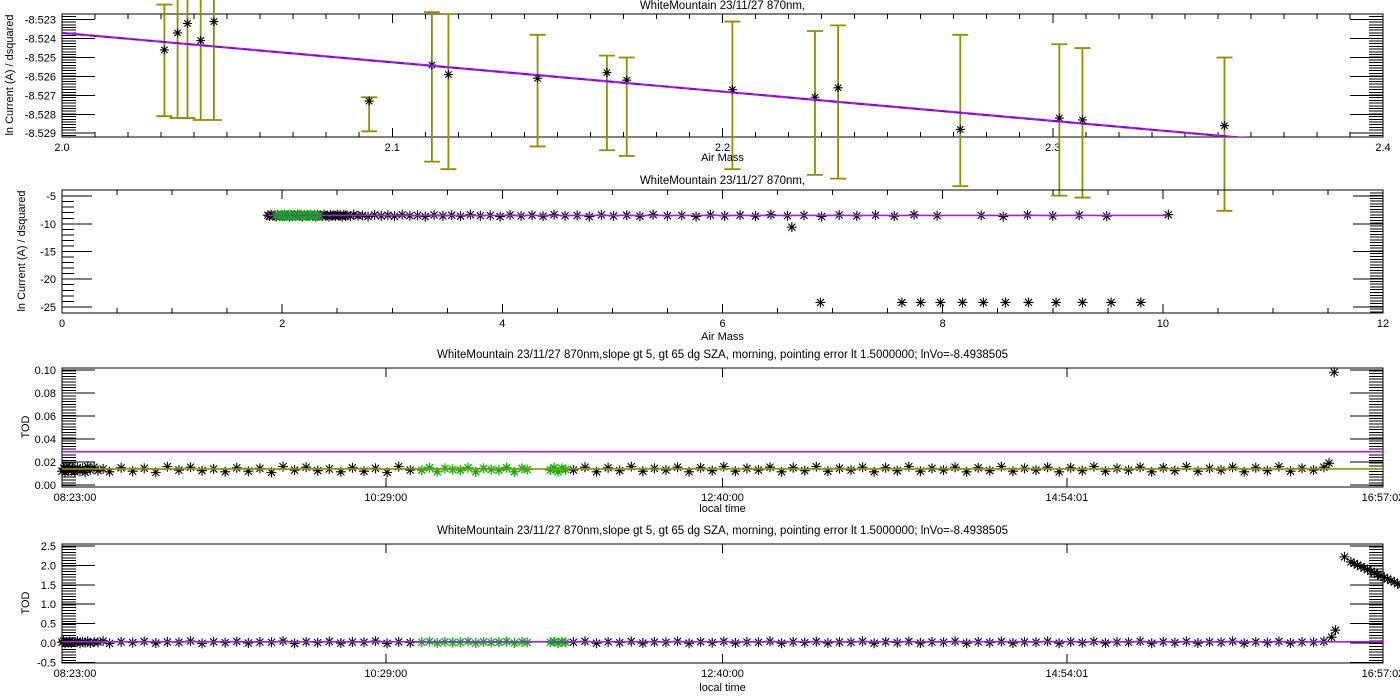  I want to click on plot4-xaxis-label: local time, so click(722, 688).